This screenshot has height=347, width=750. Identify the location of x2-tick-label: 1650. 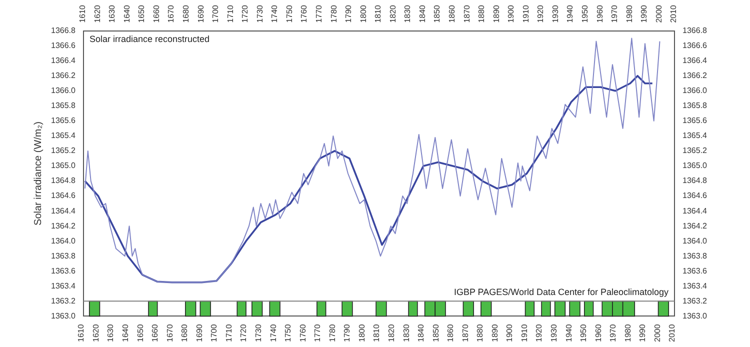
(140, 333).